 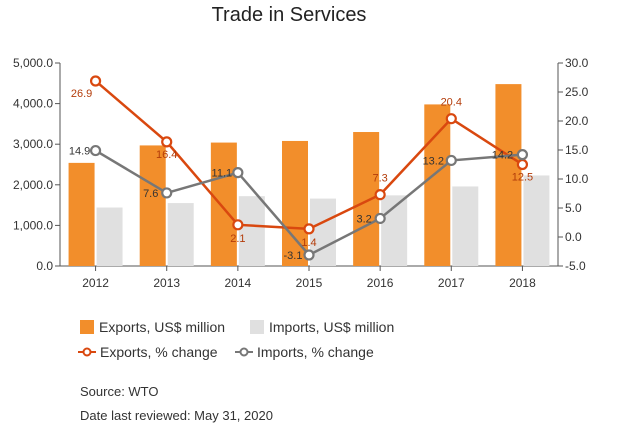 What do you see at coordinates (79, 152) in the screenshot?
I see `imports-change-label-2012: 14.9` at bounding box center [79, 152].